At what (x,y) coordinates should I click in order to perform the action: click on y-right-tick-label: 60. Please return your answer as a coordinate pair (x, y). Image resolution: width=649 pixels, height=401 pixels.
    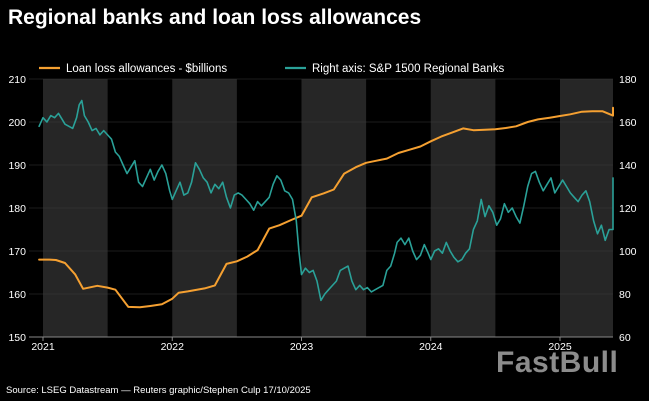
    Looking at the image, I should click on (625, 338).